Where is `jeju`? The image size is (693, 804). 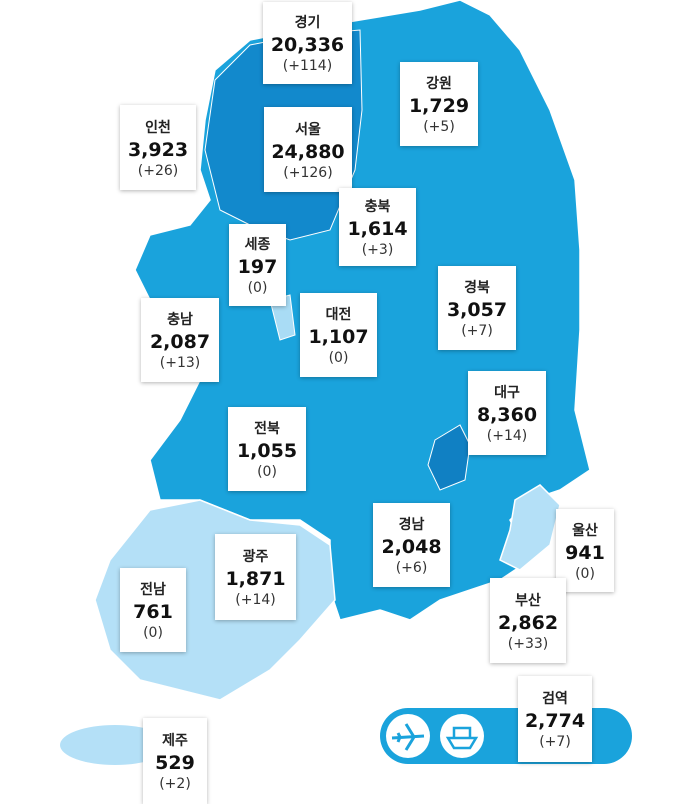 jeju is located at coordinates (115, 745).